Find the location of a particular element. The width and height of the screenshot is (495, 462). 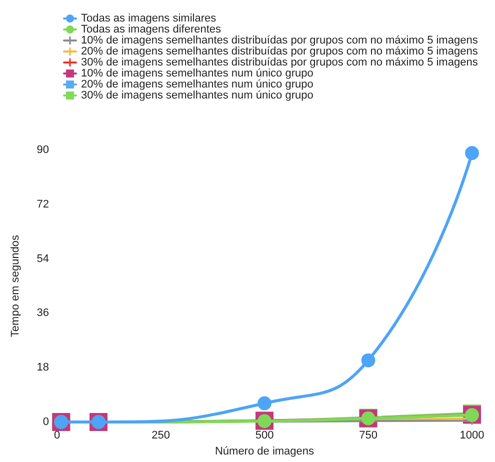

x-tick-label: 750 is located at coordinates (368, 436).